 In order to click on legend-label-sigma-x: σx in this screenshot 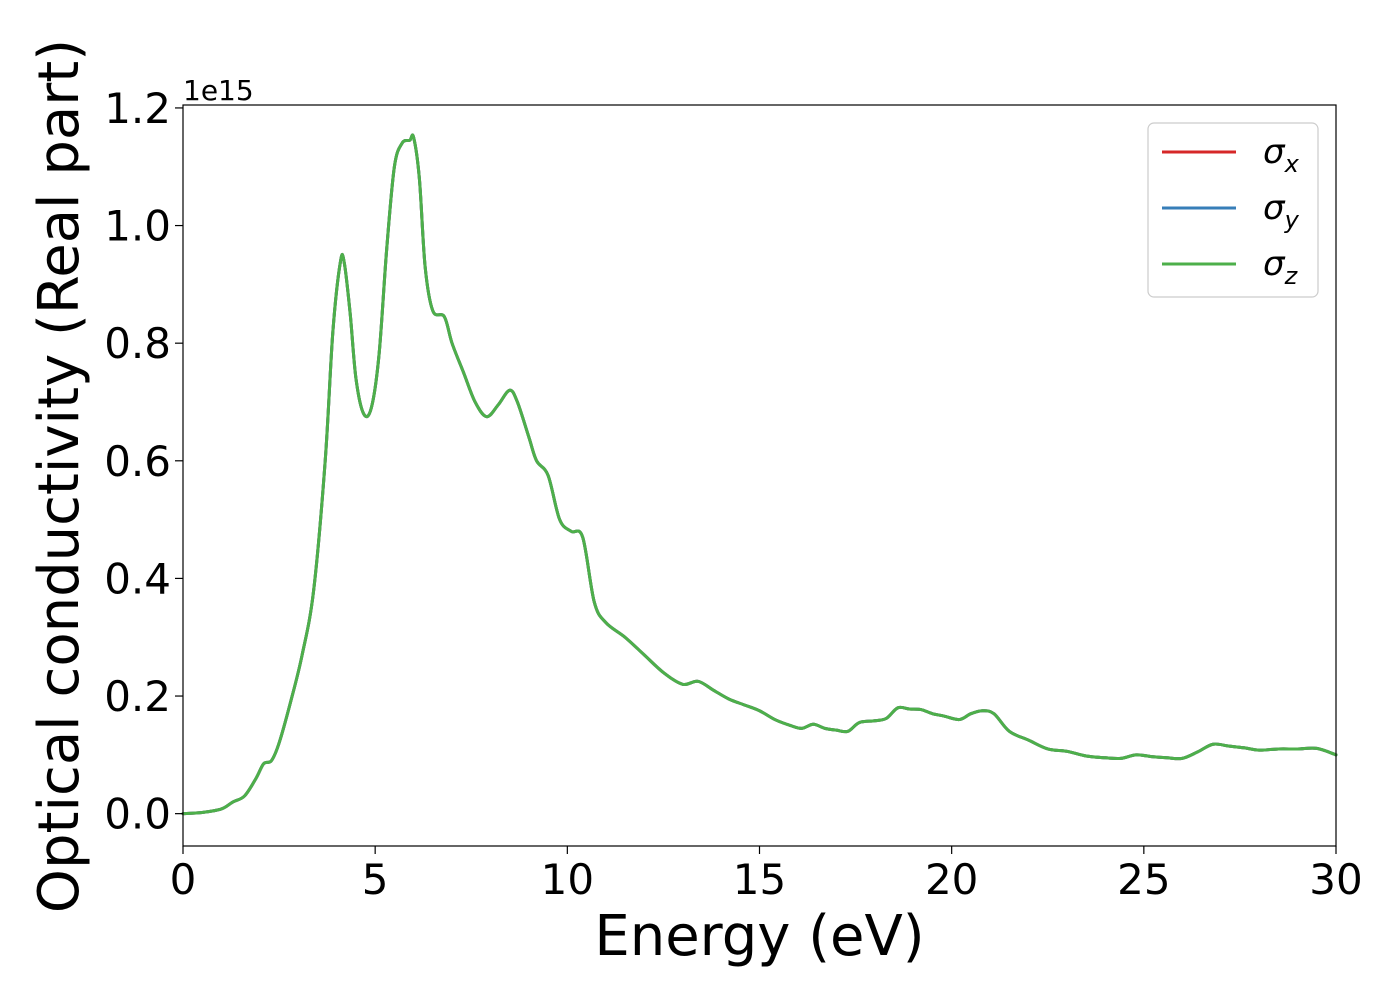, I will do `click(1281, 155)`.